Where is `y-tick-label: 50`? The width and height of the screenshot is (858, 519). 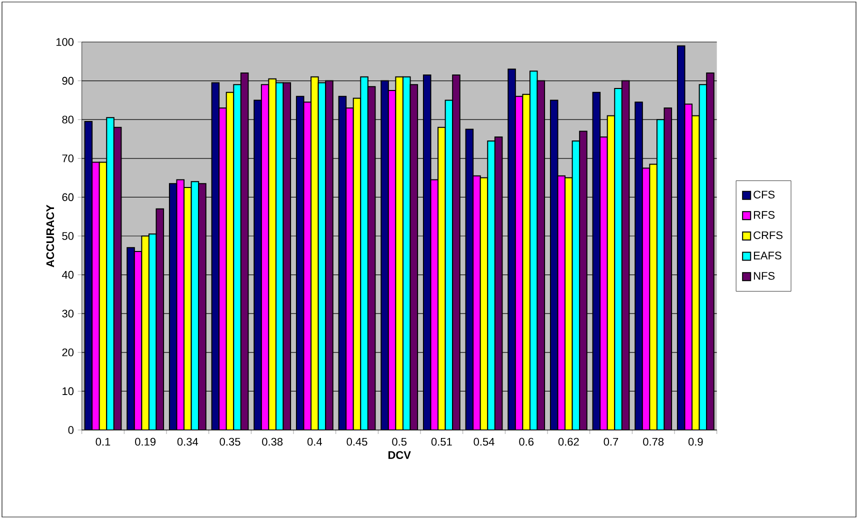 y-tick-label: 50 is located at coordinates (68, 236).